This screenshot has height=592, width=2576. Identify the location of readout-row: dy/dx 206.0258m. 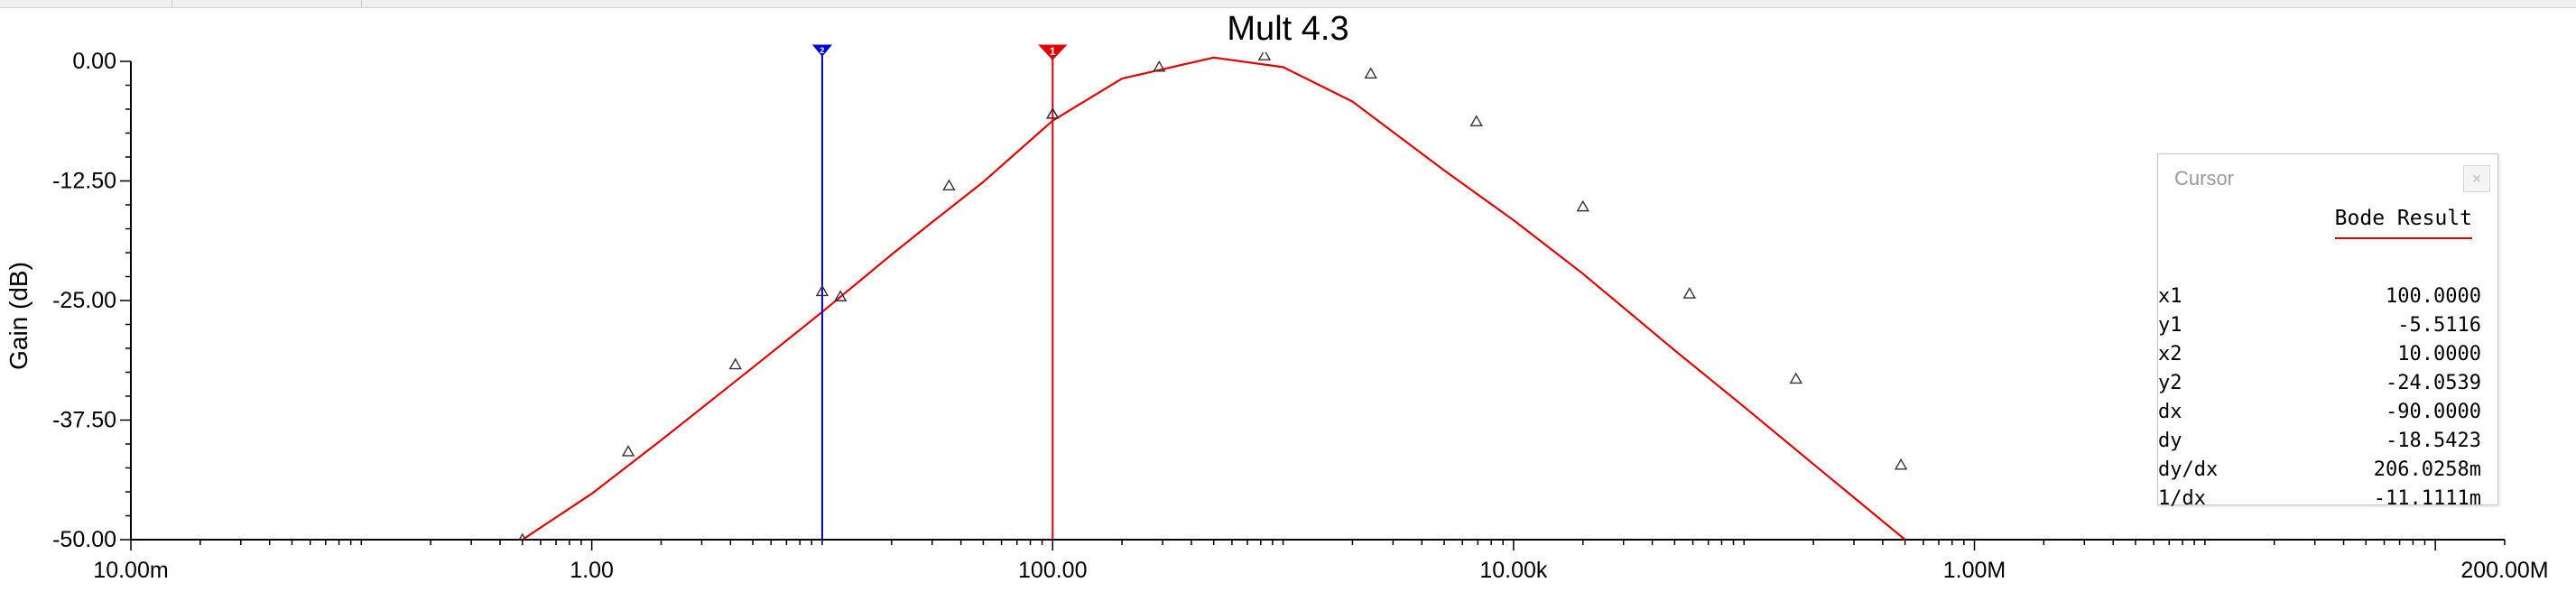
(2319, 471).